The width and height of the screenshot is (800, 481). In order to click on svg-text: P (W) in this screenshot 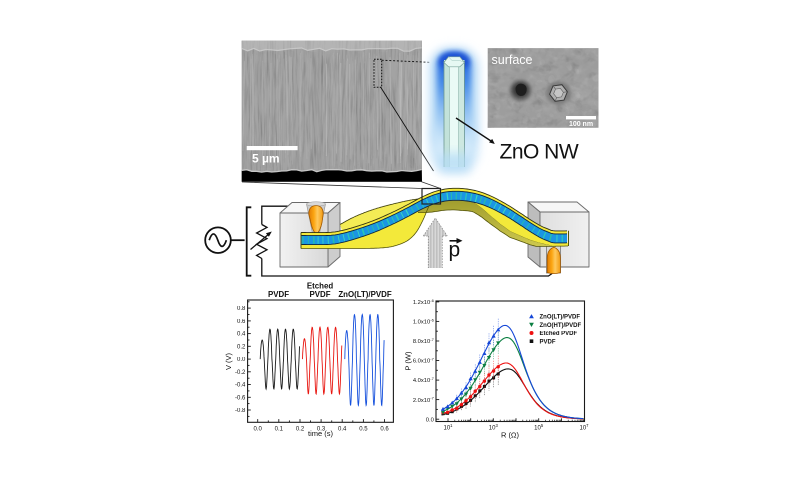, I will do `click(408, 361)`.